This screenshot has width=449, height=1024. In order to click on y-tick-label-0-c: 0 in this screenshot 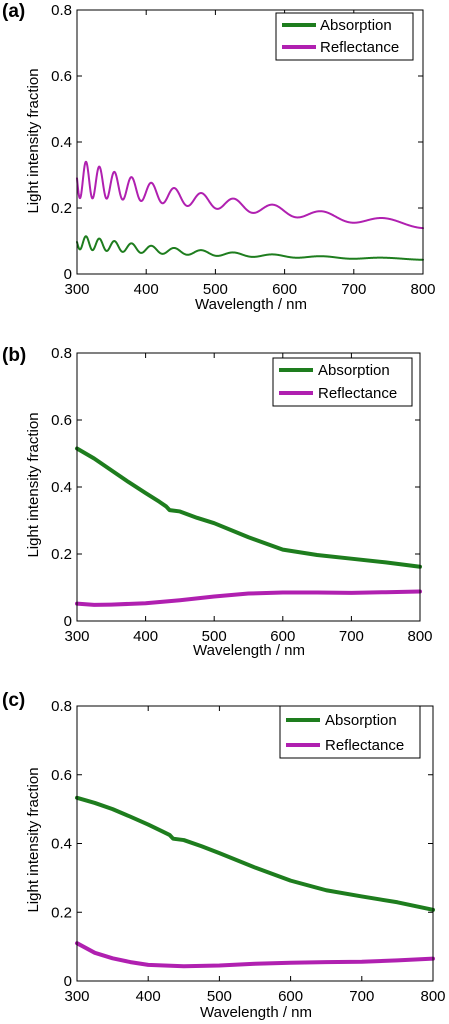, I will do `click(68, 981)`.